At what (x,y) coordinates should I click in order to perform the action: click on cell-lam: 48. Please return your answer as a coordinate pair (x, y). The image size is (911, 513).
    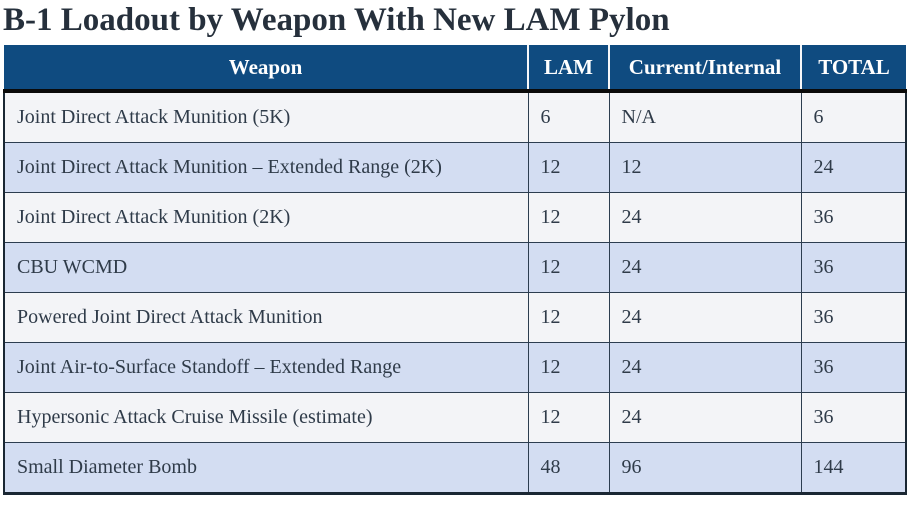
    Looking at the image, I should click on (568, 468).